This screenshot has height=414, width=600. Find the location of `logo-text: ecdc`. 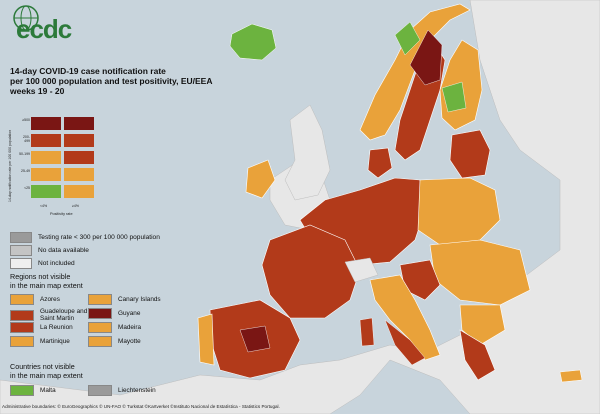

logo-text: ecdc is located at coordinates (44, 29).